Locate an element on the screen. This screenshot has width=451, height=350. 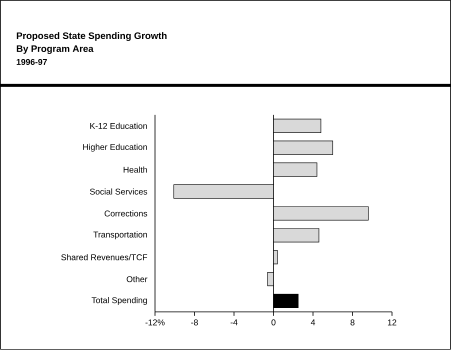
y-tick-label: Corrections is located at coordinates (126, 213).